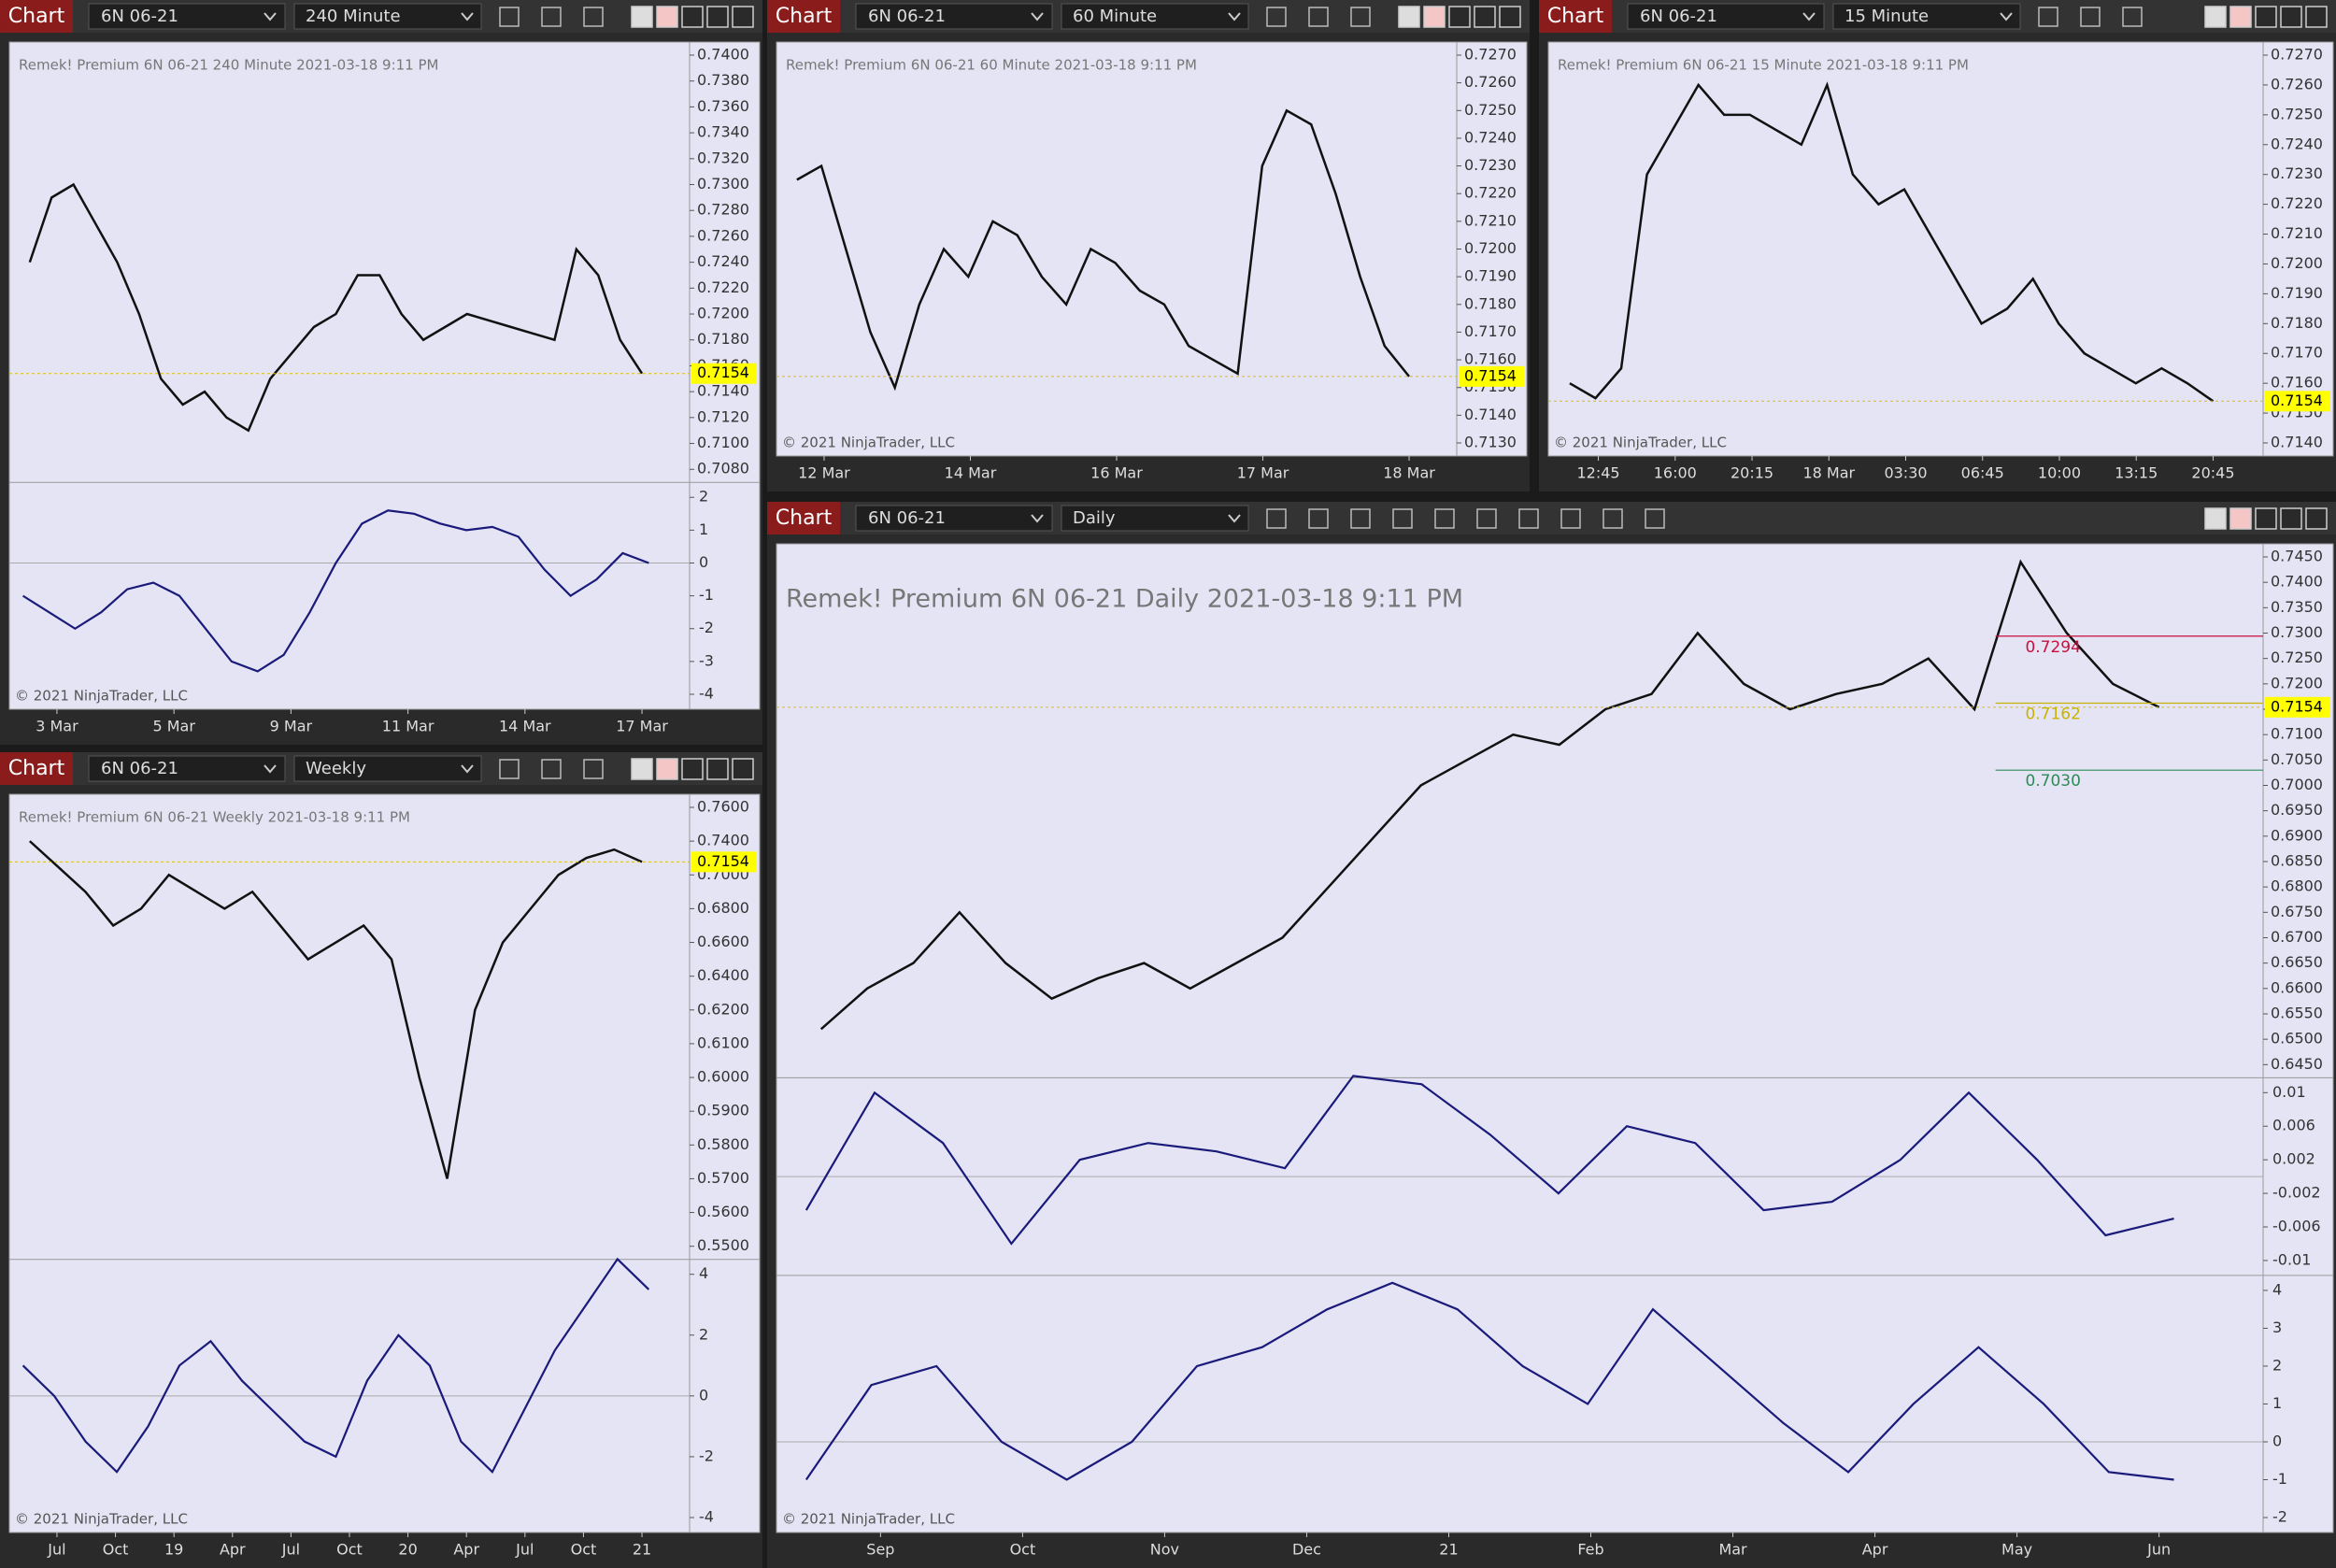  Describe the element at coordinates (1117, 249) in the screenshot. I see `plot-area` at that location.